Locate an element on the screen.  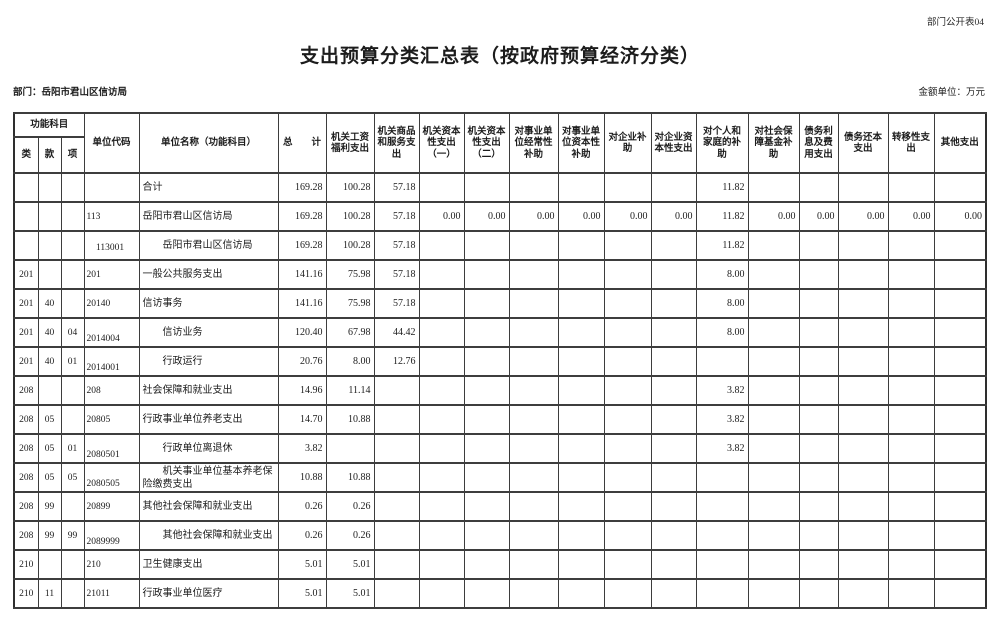
table-row: 201 40 20140 信访事务 141.16 75.98 57.18 8.00 is located at coordinates (500, 303).